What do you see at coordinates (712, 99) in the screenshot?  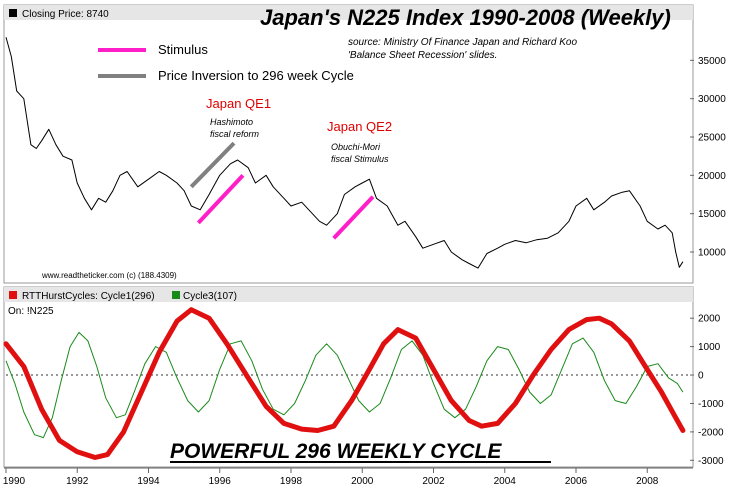 I see `price-y-tick-label: 30000` at bounding box center [712, 99].